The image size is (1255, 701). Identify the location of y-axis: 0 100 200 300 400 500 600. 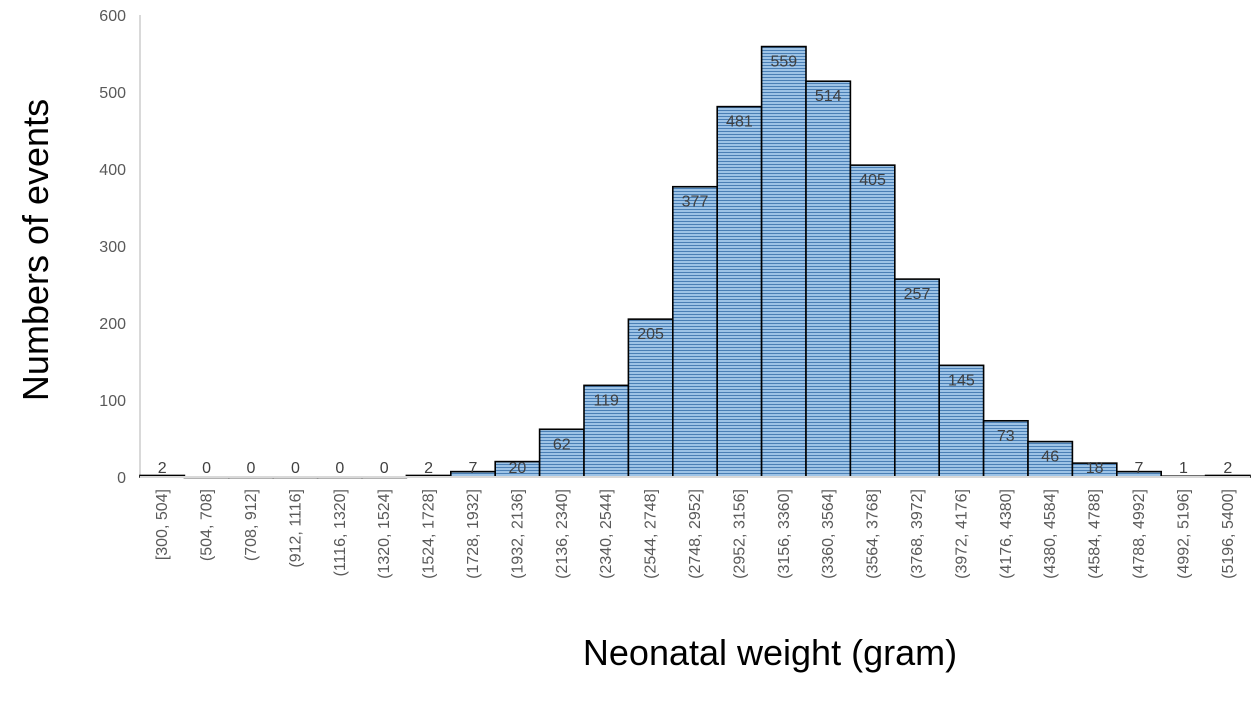
(120, 247).